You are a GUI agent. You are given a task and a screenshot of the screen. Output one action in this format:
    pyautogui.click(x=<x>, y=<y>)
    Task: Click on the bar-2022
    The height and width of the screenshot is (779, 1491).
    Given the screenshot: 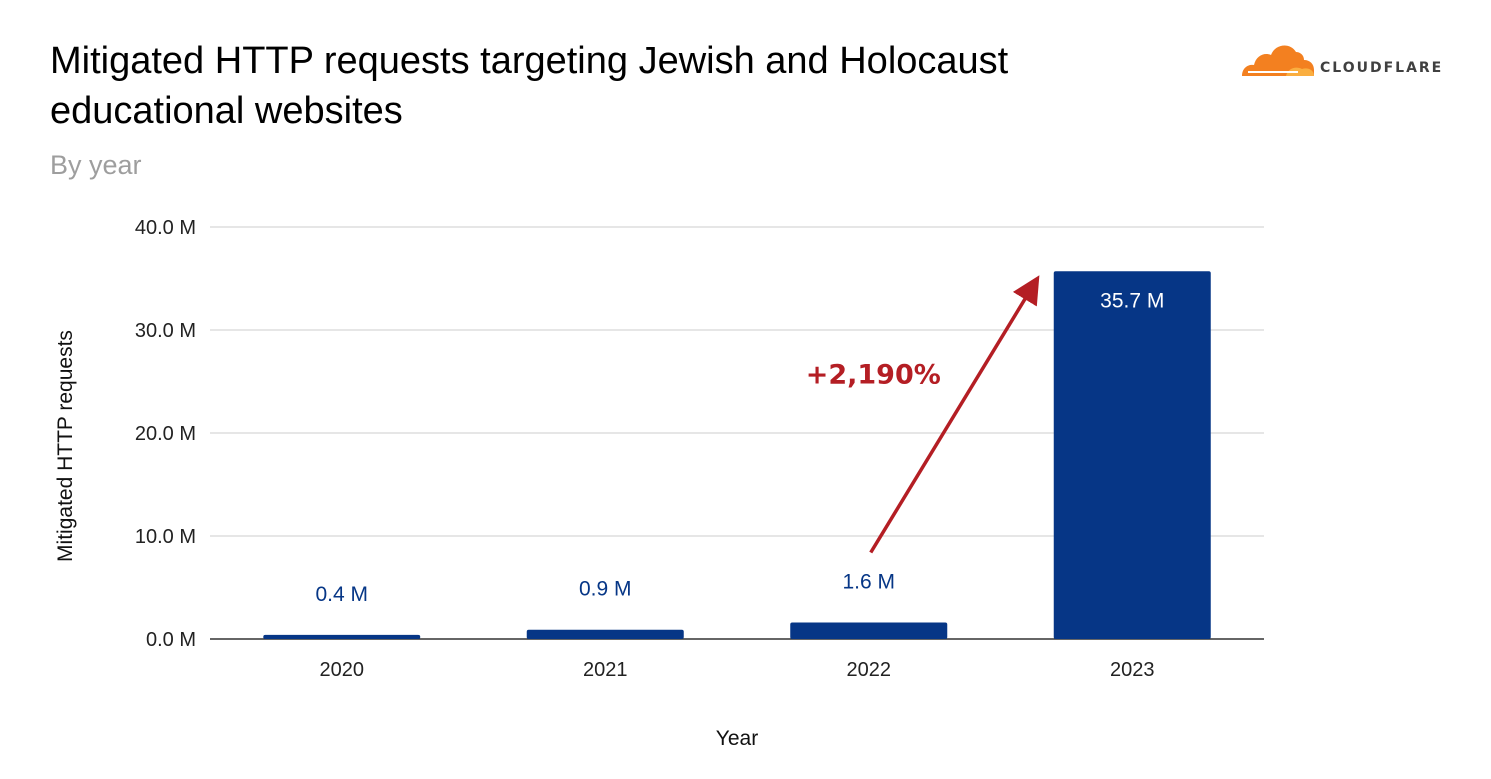 What is the action you would take?
    pyautogui.click(x=869, y=630)
    